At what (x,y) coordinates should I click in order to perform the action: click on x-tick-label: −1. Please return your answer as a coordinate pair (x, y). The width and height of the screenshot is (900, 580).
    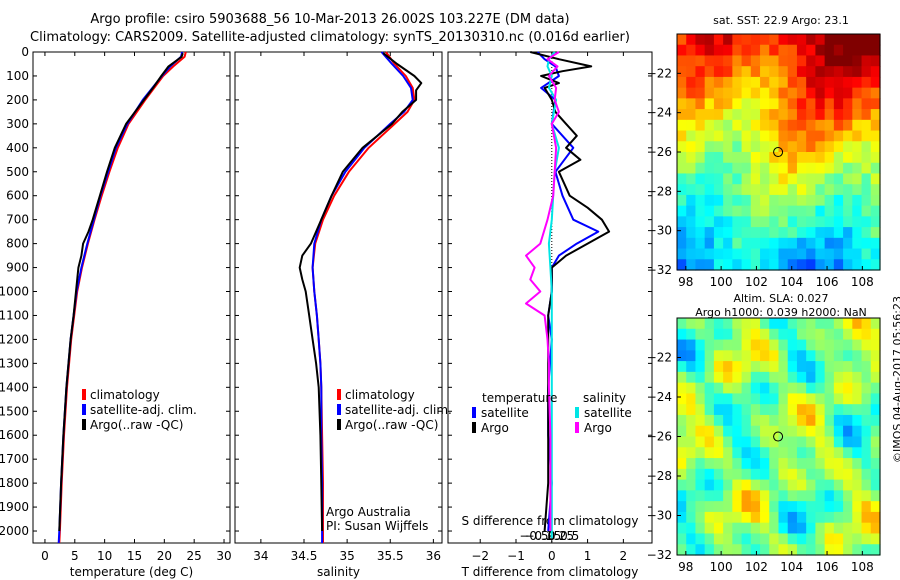
    Looking at the image, I should click on (516, 556).